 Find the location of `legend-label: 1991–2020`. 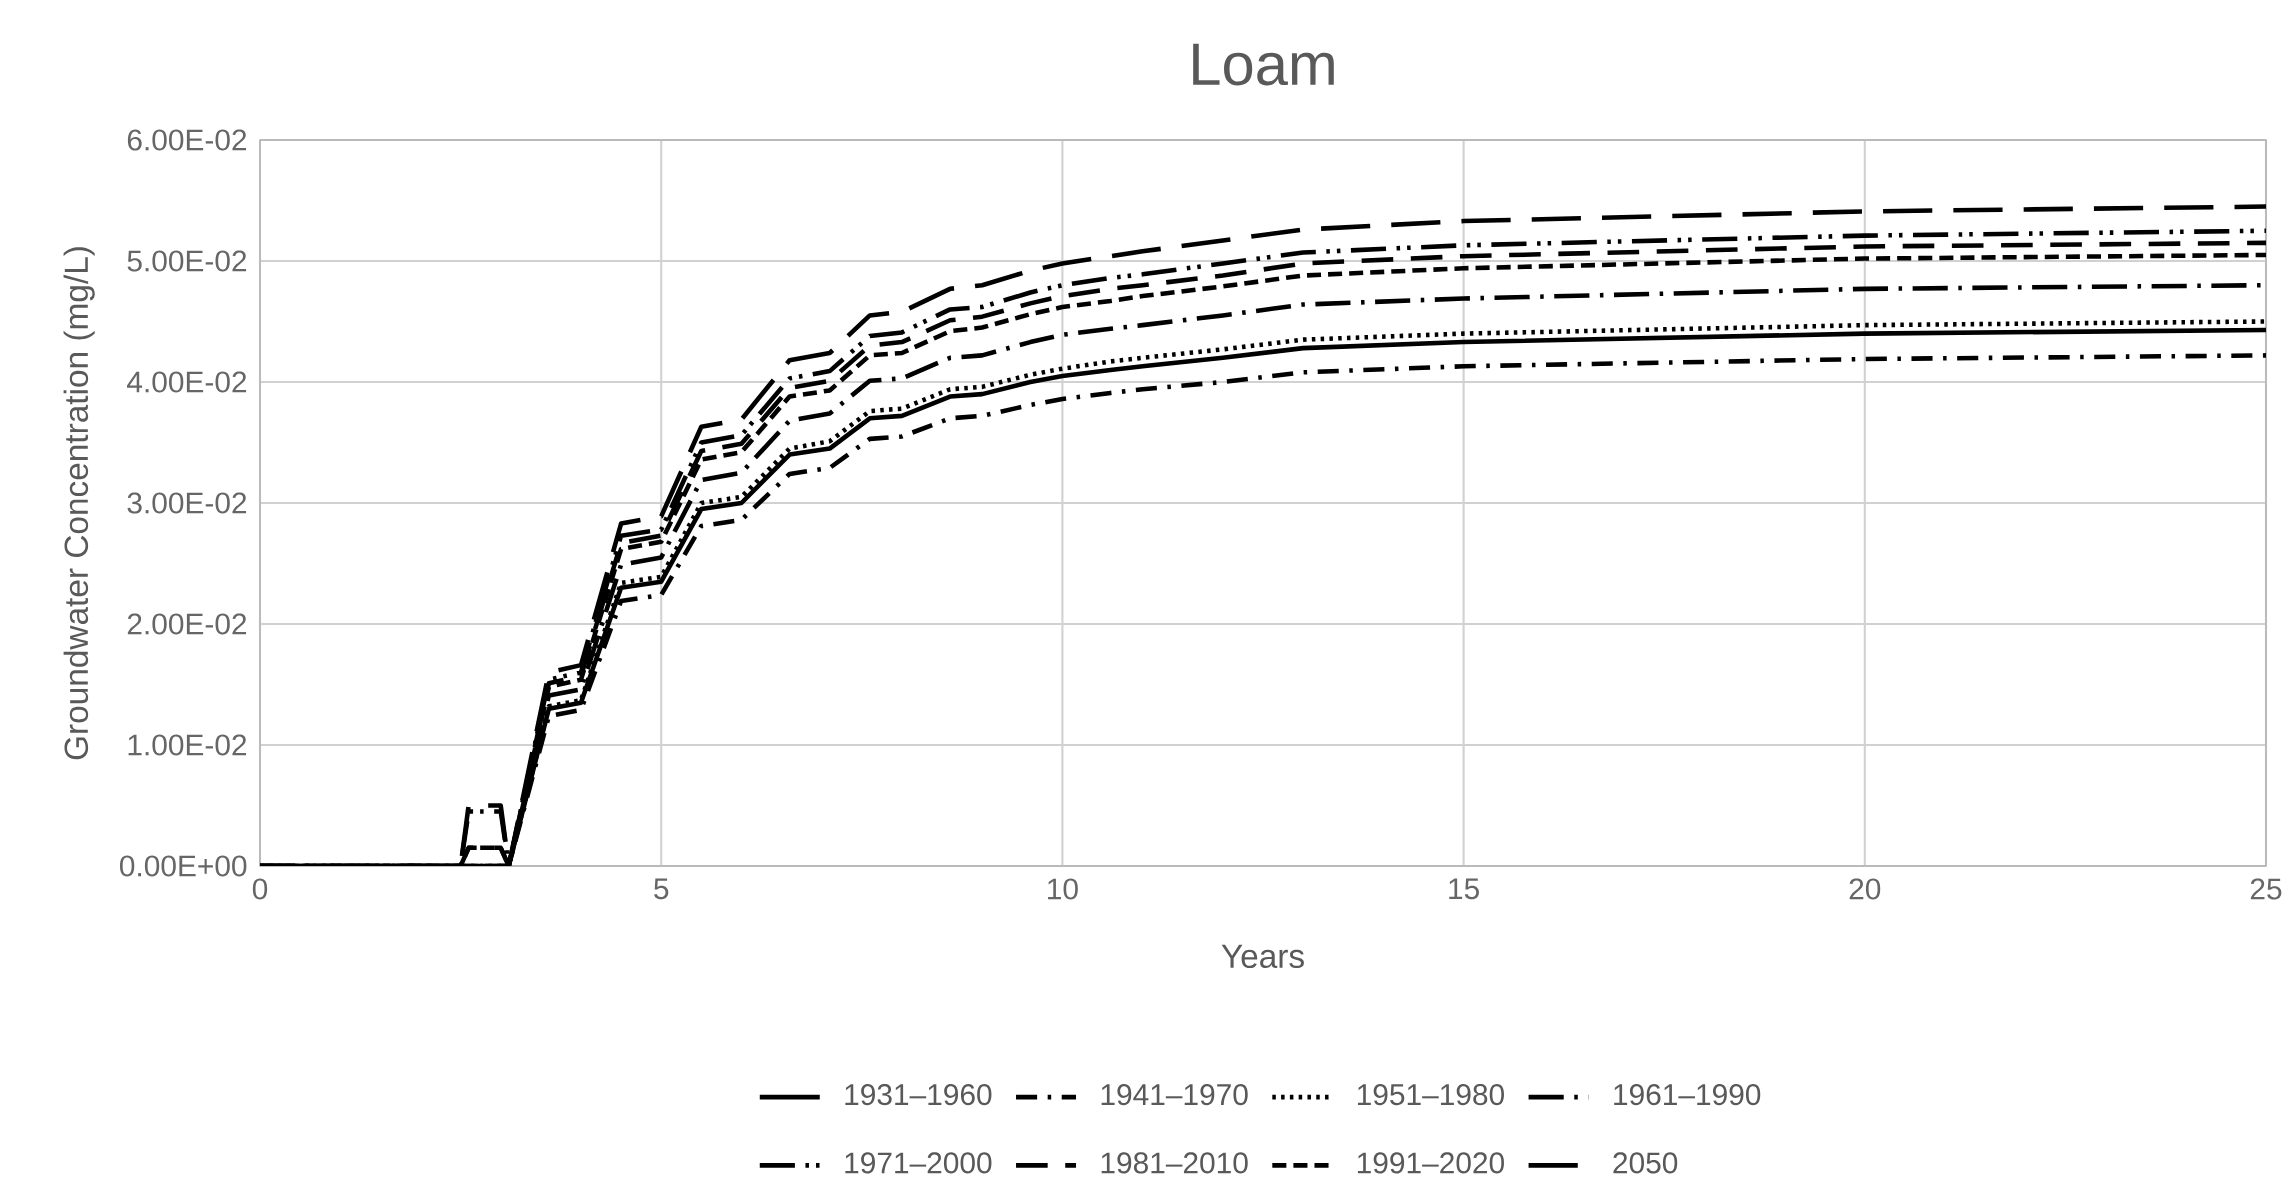

legend-label: 1991–2020 is located at coordinates (1430, 1163).